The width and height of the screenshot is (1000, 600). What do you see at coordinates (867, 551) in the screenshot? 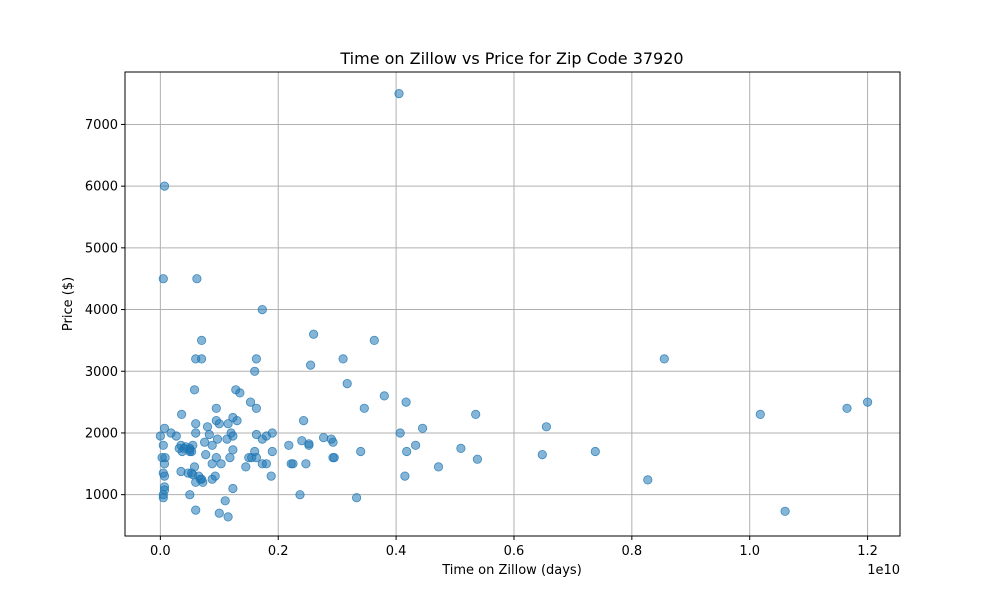
I see `x-tick-label: 1.2` at bounding box center [867, 551].